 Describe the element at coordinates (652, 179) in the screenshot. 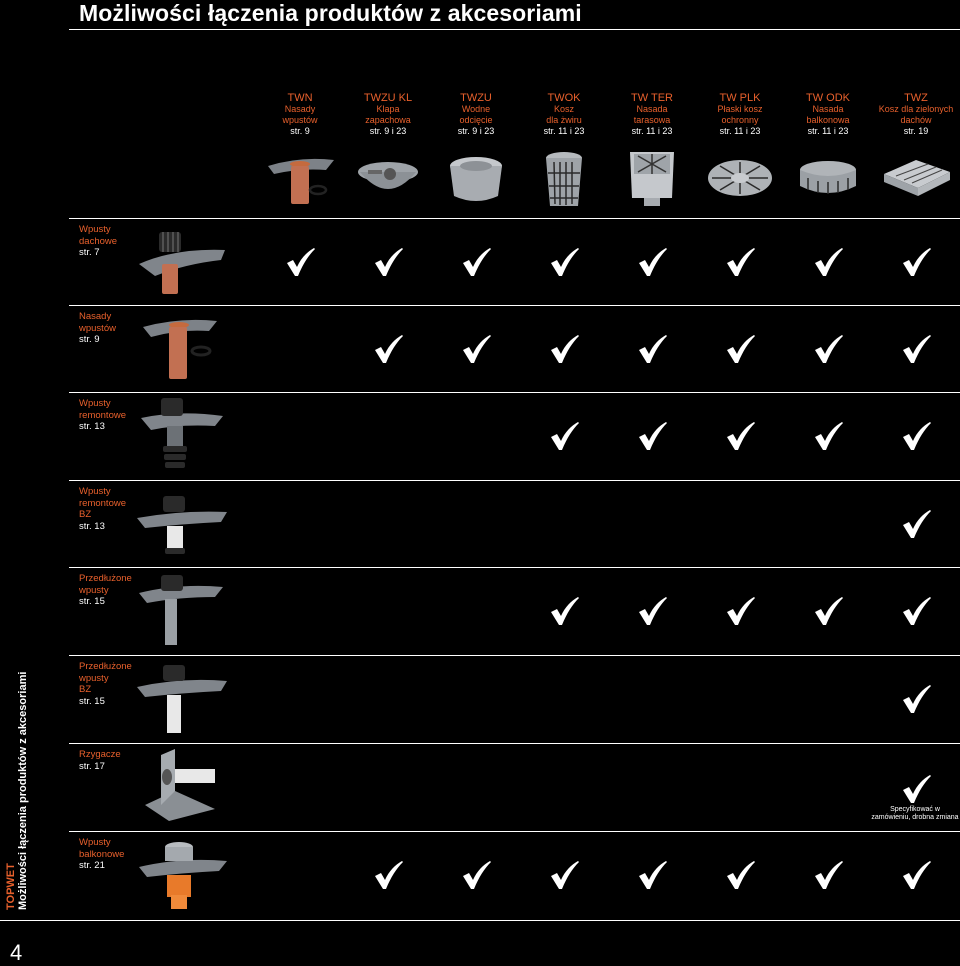

I see `terrace-extension-product-icon` at that location.